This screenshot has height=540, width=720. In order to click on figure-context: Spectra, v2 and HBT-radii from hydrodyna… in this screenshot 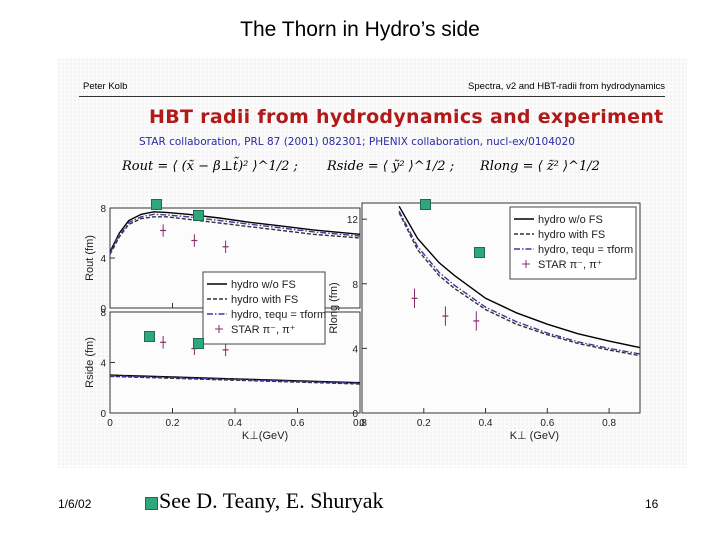, I will do `click(566, 86)`.